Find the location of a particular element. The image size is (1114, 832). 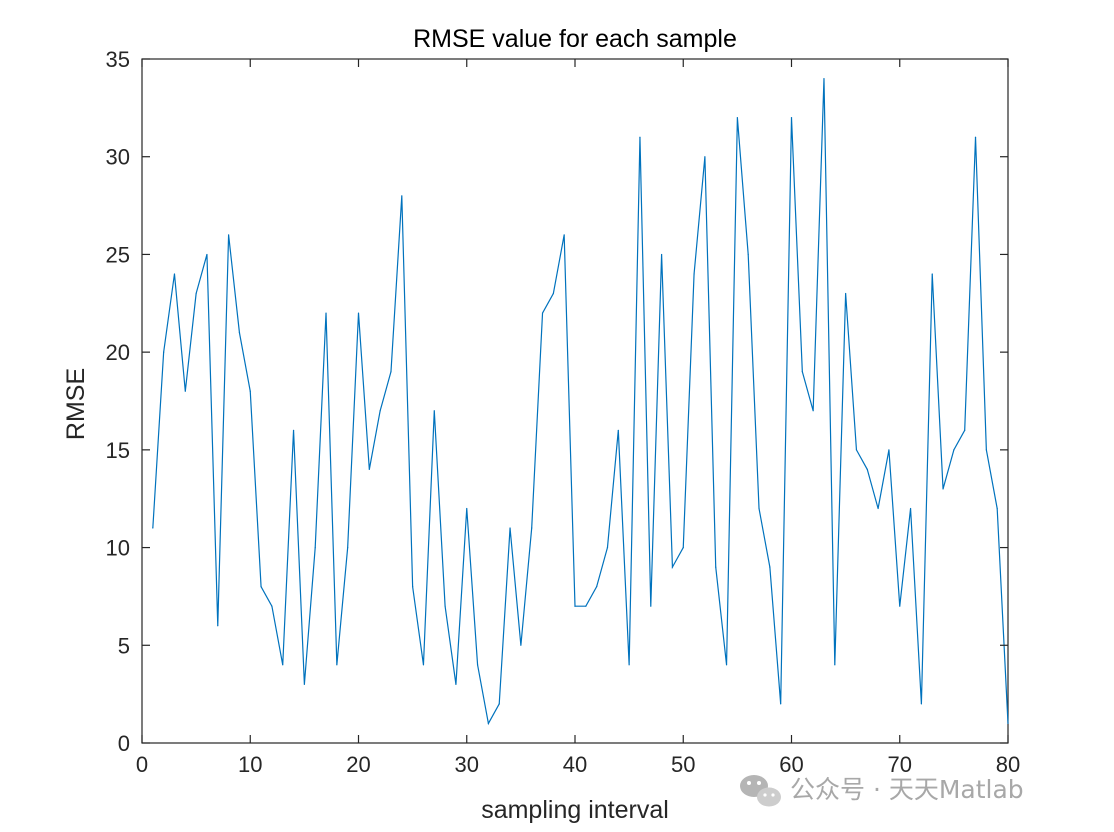

x-tick-label: 50 is located at coordinates (683, 764).